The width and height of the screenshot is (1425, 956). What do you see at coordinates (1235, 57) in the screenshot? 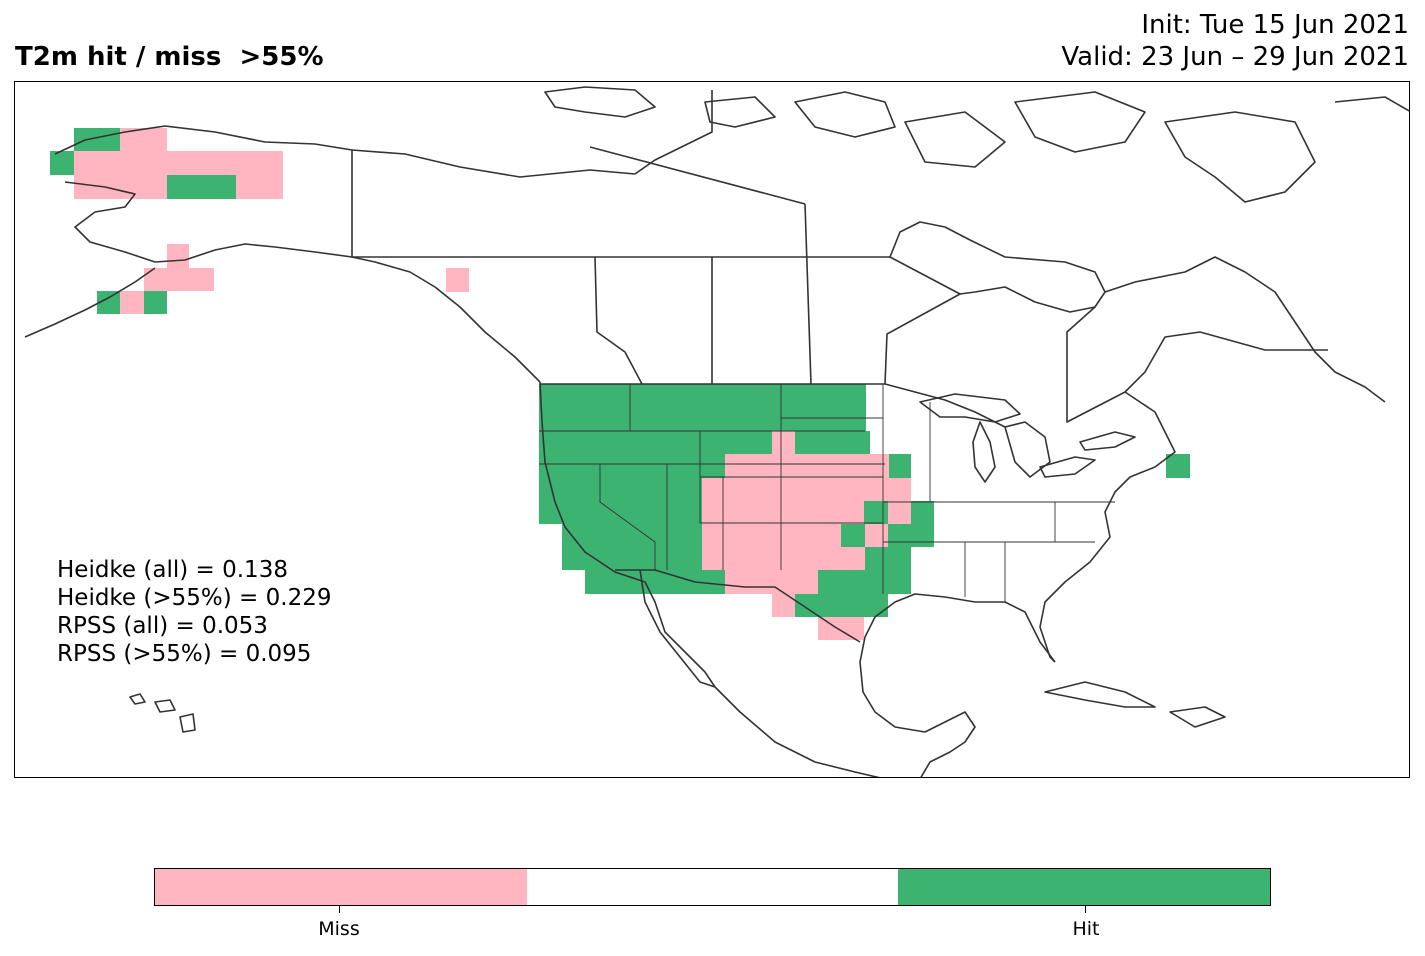
I see `valid-period: Valid: 23 Jun – 29 Jun 2021` at bounding box center [1235, 57].